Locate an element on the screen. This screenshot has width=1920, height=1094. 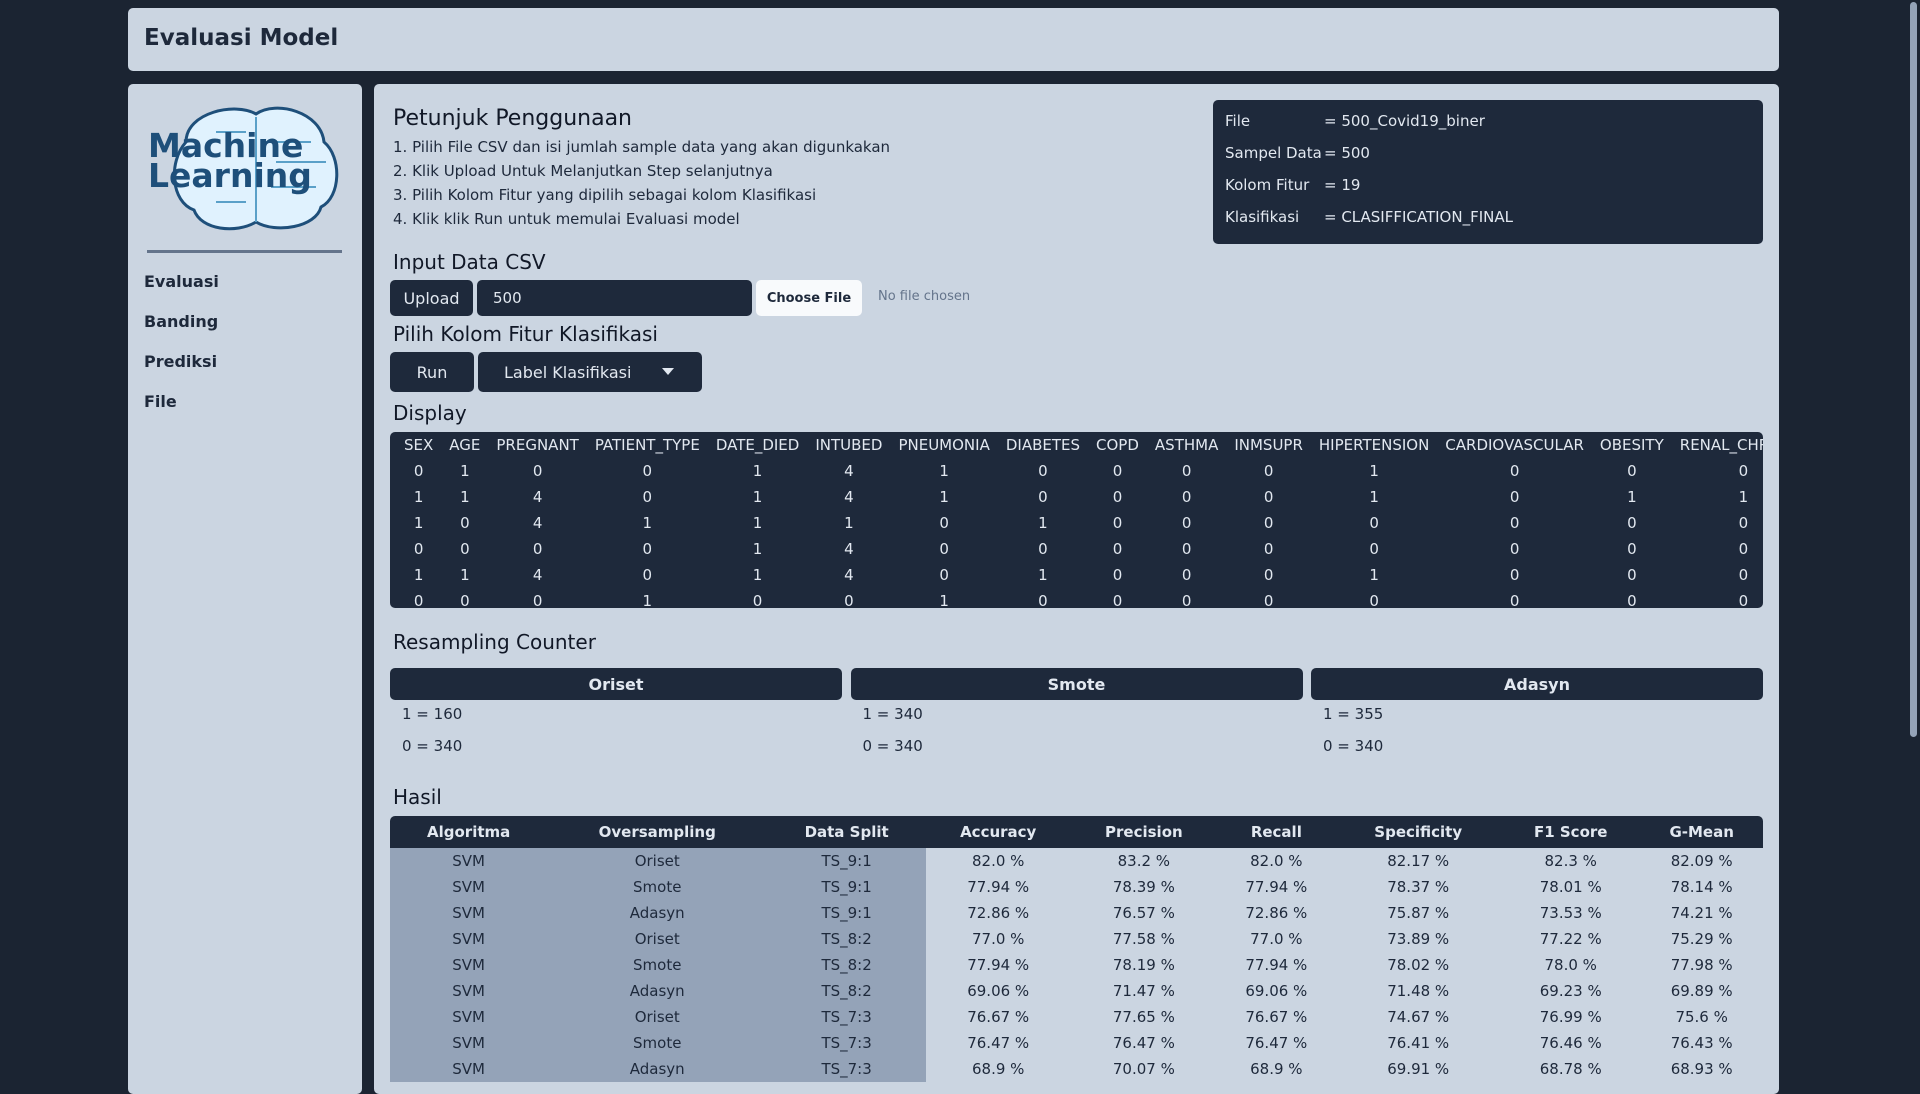
cell: 76.67 % is located at coordinates (1276, 1017).